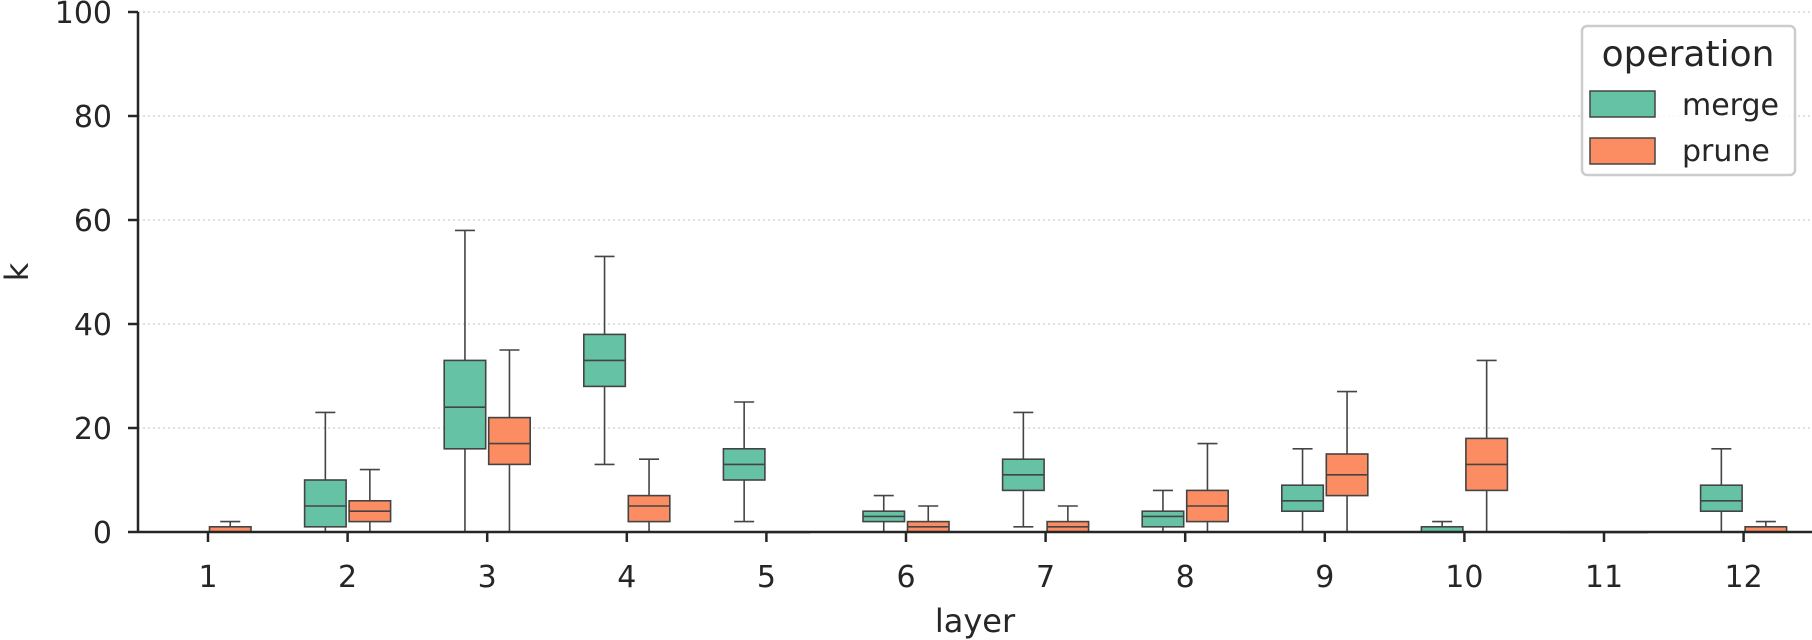 This screenshot has width=1812, height=640. What do you see at coordinates (1744, 577) in the screenshot?
I see `x-tick-label-12: 12` at bounding box center [1744, 577].